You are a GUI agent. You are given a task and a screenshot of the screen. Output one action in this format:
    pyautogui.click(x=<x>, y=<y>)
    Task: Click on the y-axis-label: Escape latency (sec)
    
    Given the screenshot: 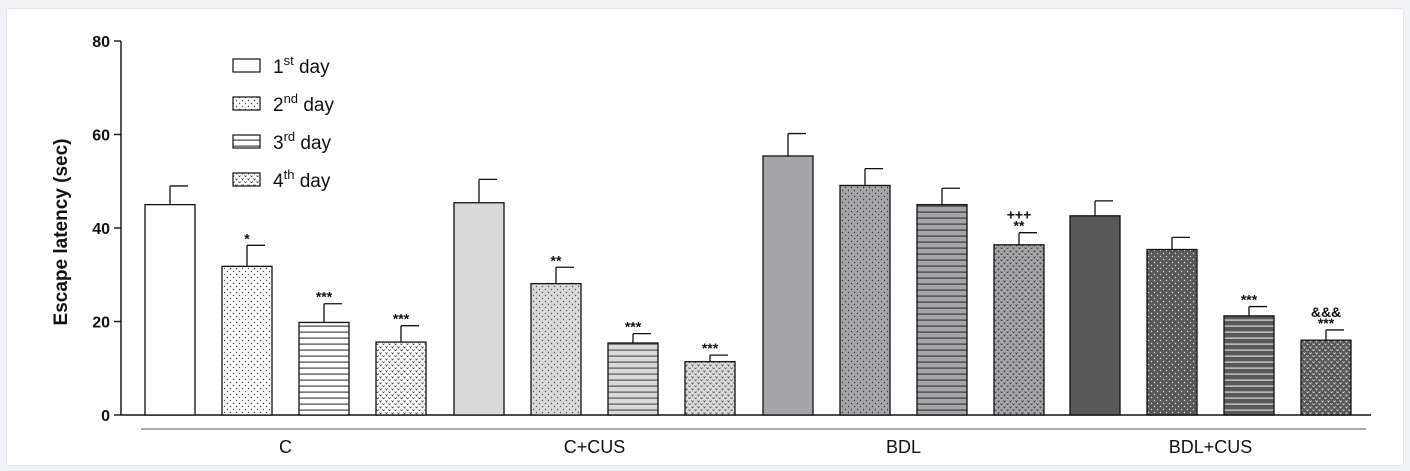 What is the action you would take?
    pyautogui.click(x=61, y=232)
    